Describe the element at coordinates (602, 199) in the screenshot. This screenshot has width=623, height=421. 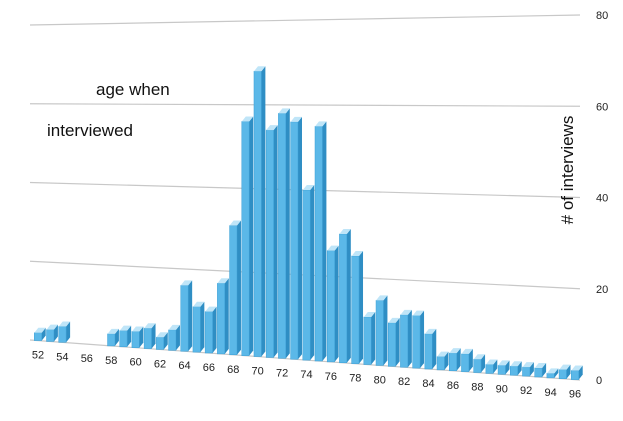
I see `y-tick-label: 40` at that location.